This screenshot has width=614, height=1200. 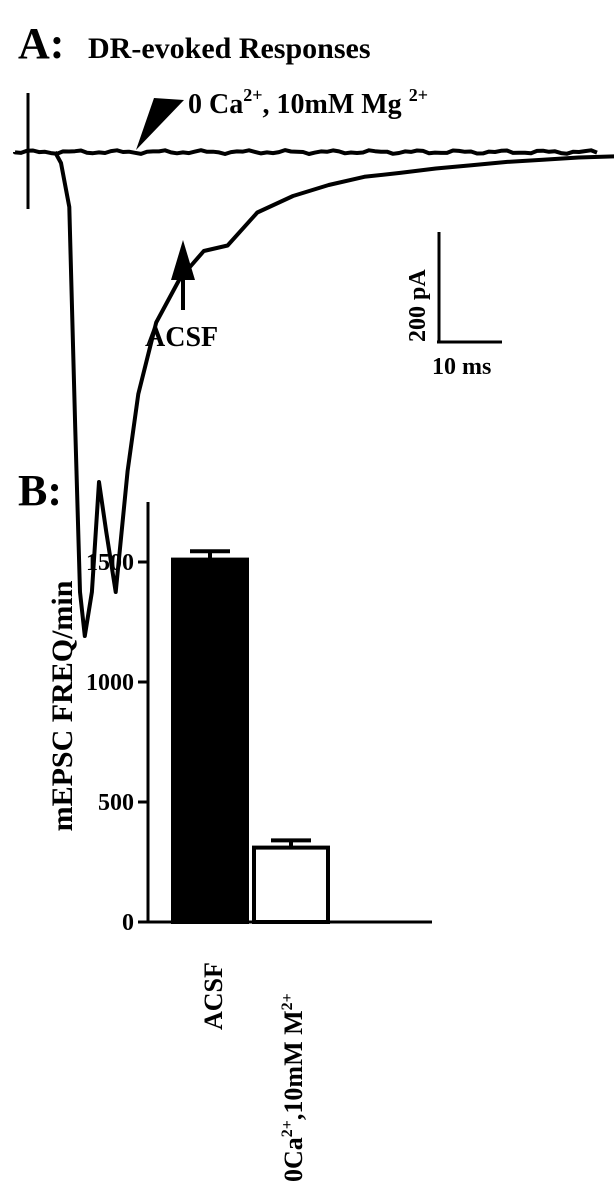 What do you see at coordinates (110, 683) in the screenshot?
I see `y-tick-label: 1000` at bounding box center [110, 683].